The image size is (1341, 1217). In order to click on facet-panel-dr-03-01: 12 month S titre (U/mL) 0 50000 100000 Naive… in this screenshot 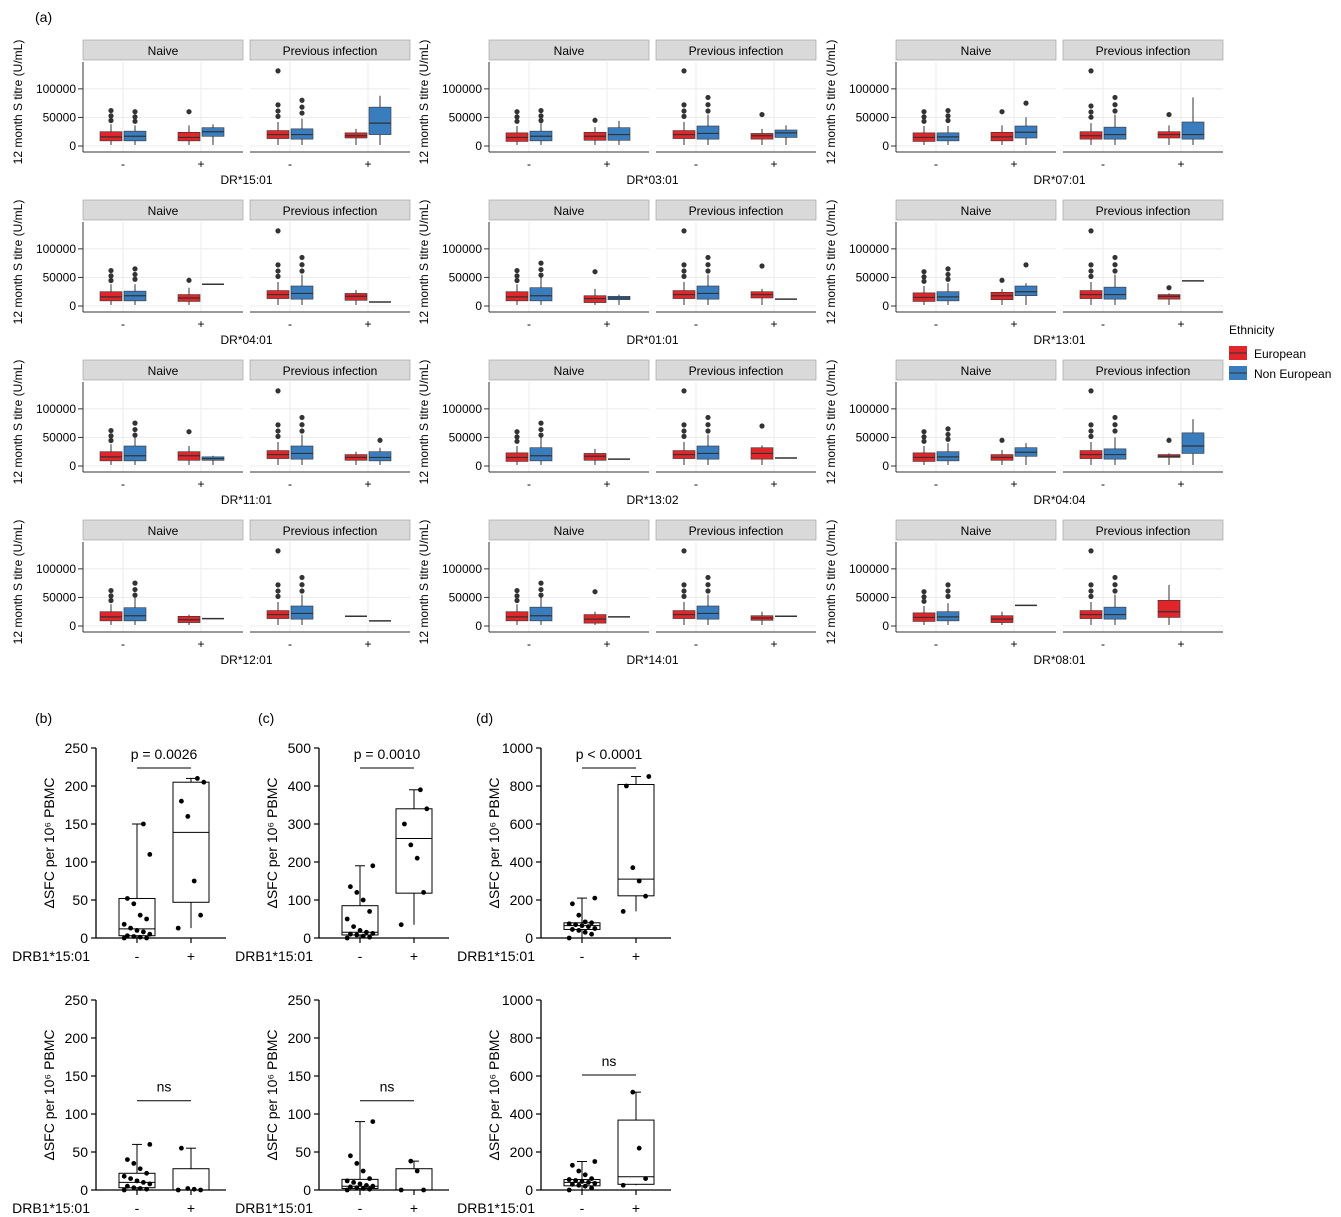, I will do `click(617, 113)`.